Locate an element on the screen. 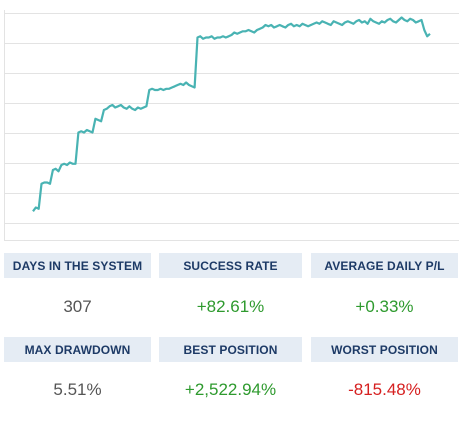 This screenshot has height=423, width=469. average-daily-pl-header: AVERAGE DAILY P/L is located at coordinates (384, 265).